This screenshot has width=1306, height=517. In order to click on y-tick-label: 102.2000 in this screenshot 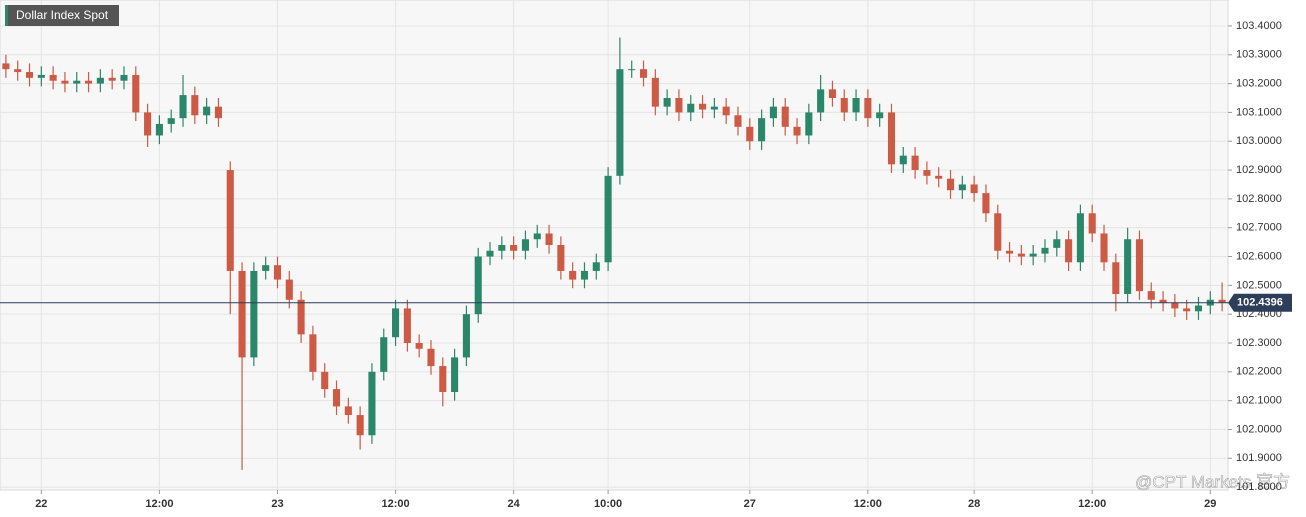, I will do `click(1259, 372)`.